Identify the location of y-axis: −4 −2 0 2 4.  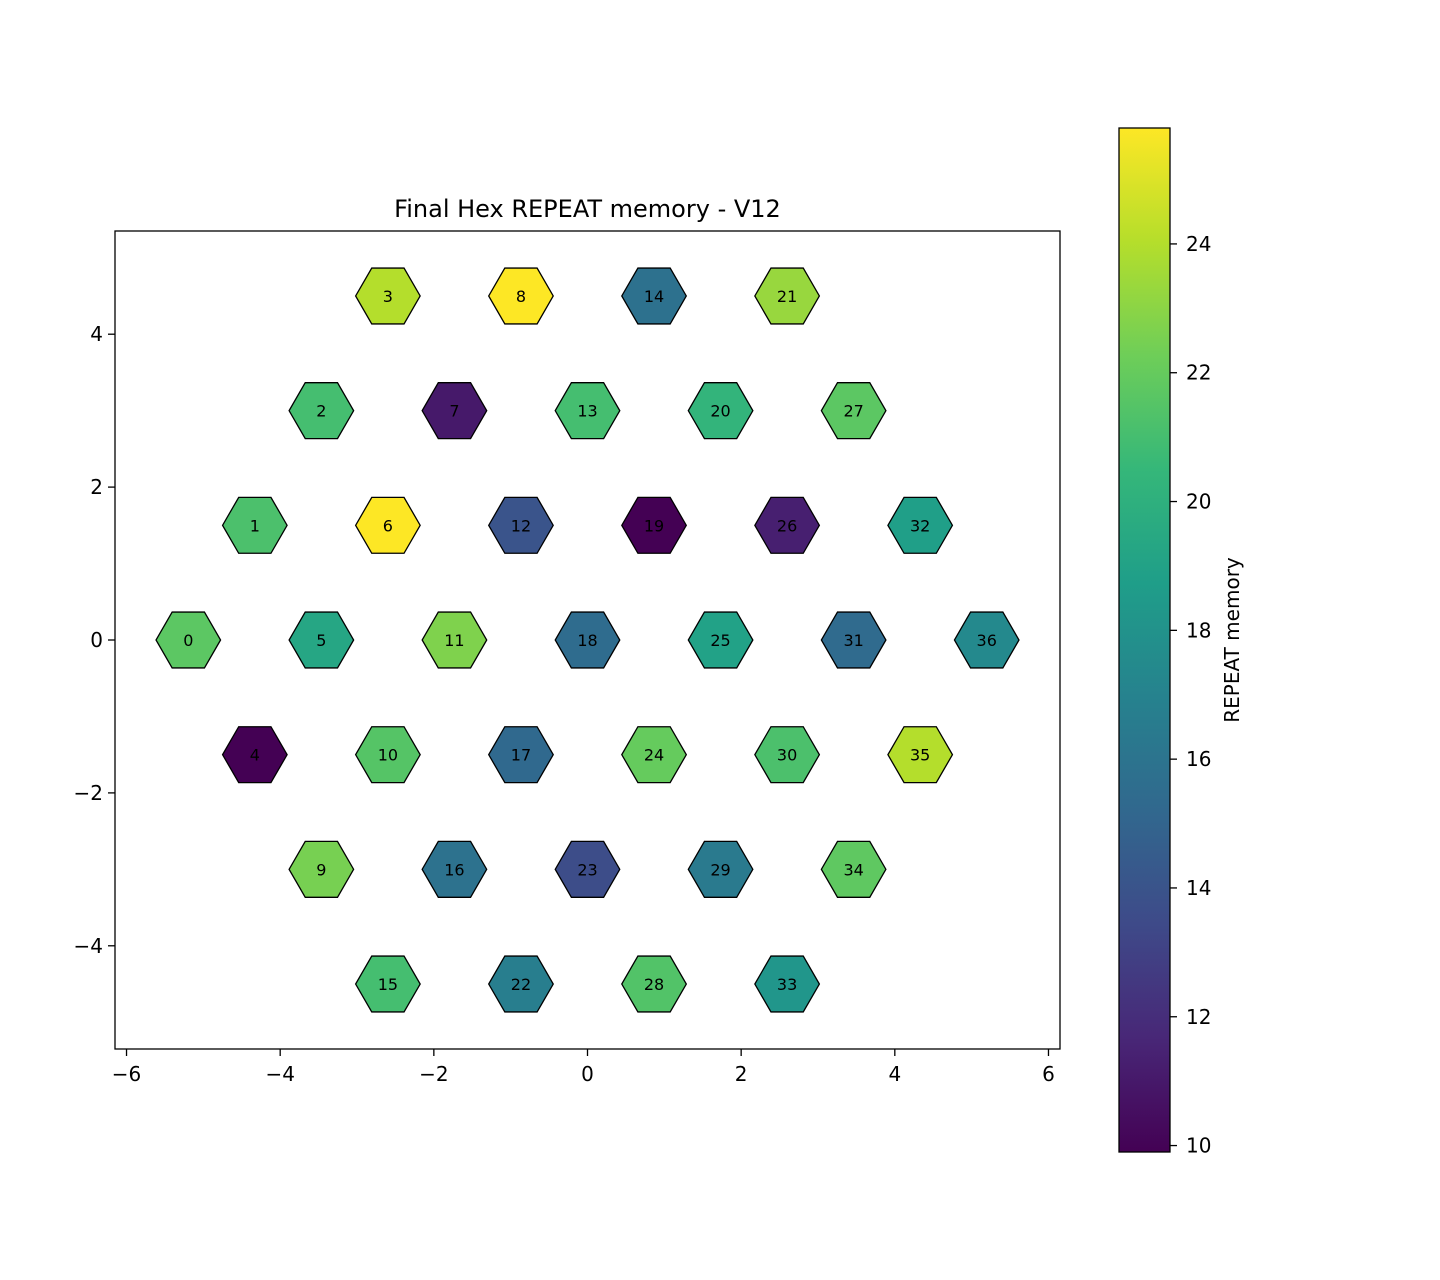
(94, 640).